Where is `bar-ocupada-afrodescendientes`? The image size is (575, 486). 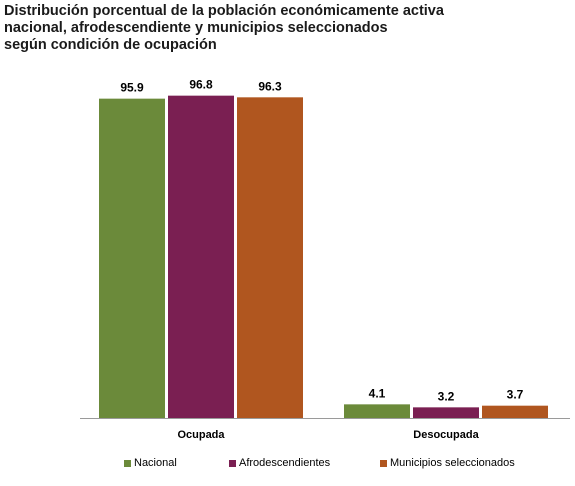 bar-ocupada-afrodescendientes is located at coordinates (201, 256).